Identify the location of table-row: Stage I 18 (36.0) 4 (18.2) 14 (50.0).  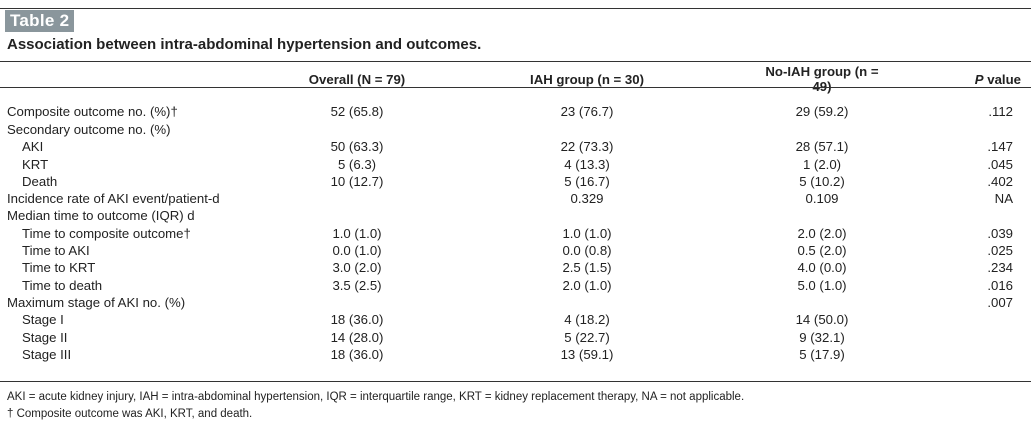
(515, 319).